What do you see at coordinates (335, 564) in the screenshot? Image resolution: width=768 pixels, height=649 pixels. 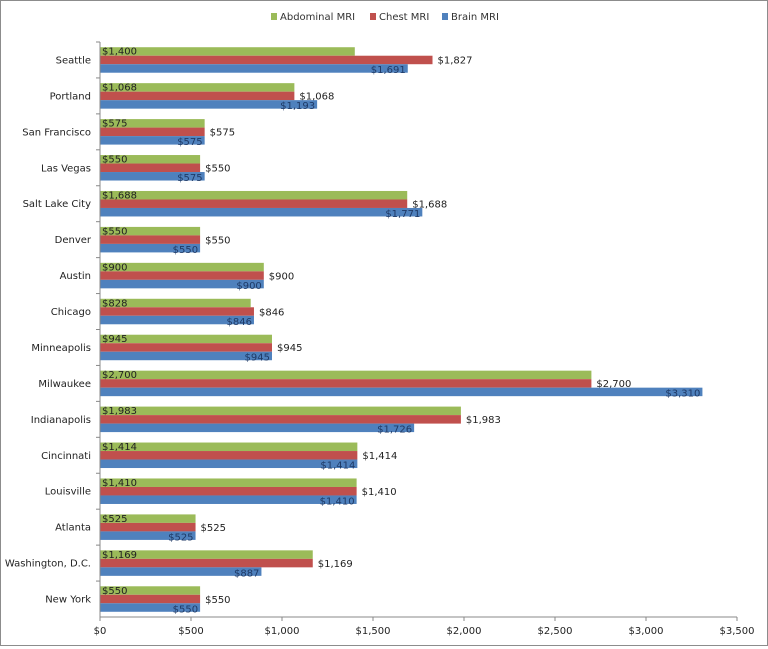 I see `data-label: $1,169` at bounding box center [335, 564].